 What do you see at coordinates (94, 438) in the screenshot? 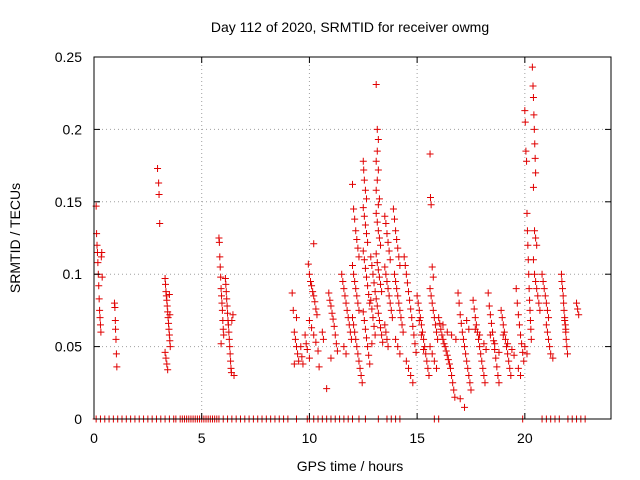
I see `x-tick-label-0: 0` at bounding box center [94, 438].